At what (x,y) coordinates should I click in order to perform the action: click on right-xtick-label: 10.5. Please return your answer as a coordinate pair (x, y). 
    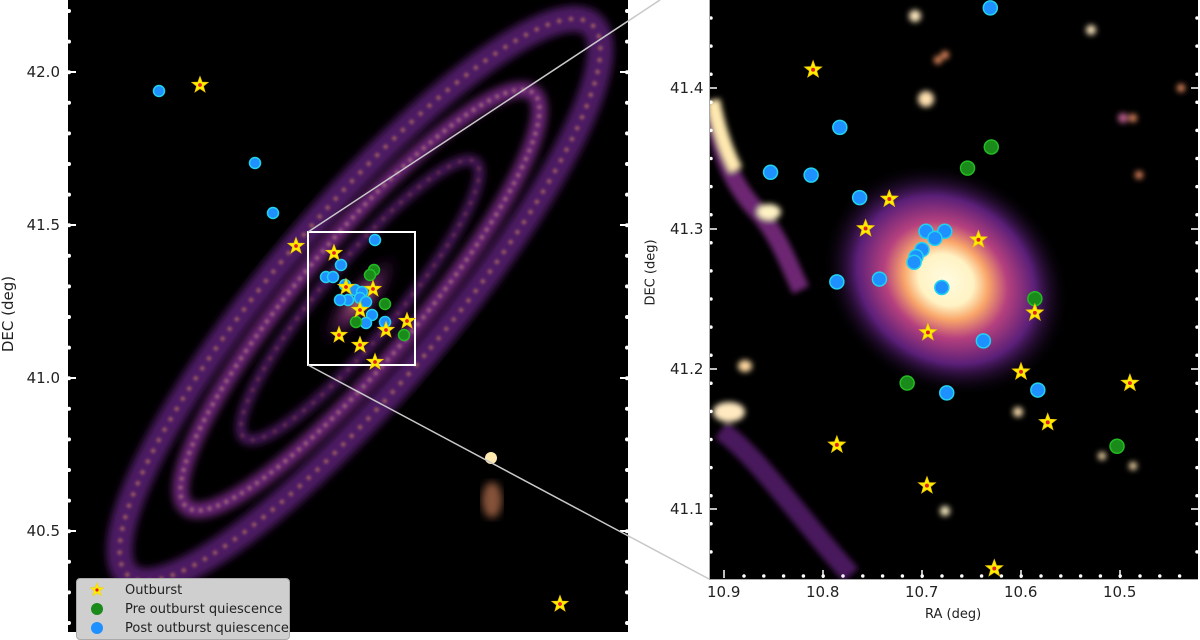
    Looking at the image, I should click on (1120, 592).